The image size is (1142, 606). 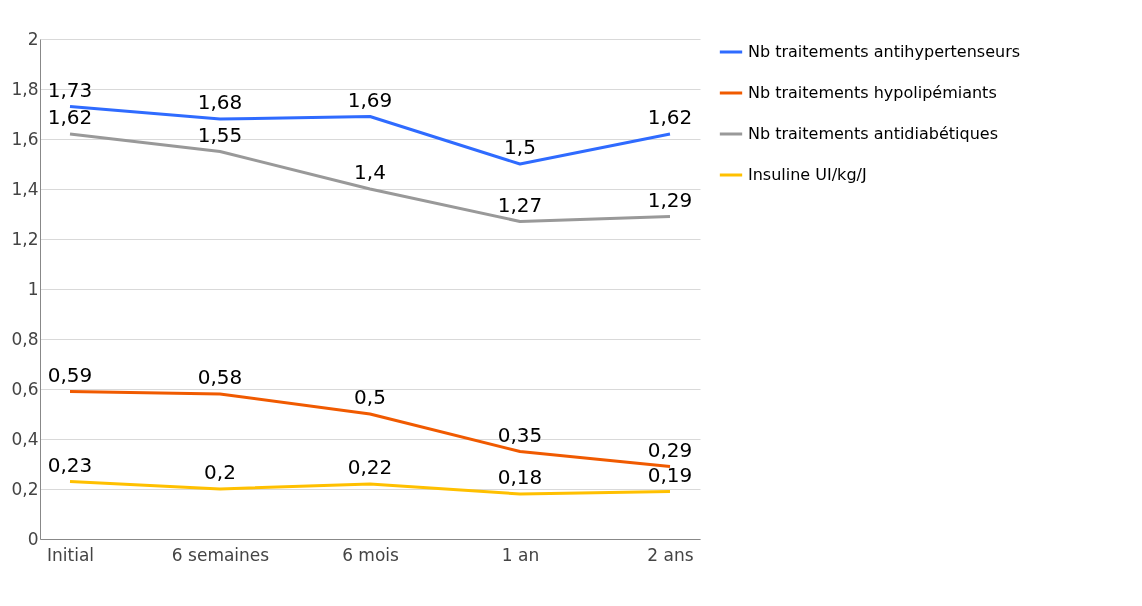 What do you see at coordinates (70, 554) in the screenshot?
I see `x-tick-label: Initial` at bounding box center [70, 554].